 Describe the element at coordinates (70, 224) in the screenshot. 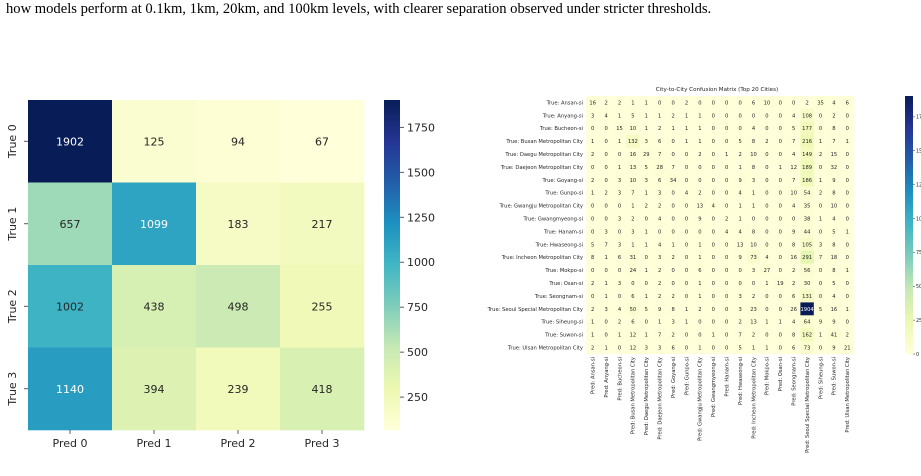

I see `cell-value: 657` at that location.